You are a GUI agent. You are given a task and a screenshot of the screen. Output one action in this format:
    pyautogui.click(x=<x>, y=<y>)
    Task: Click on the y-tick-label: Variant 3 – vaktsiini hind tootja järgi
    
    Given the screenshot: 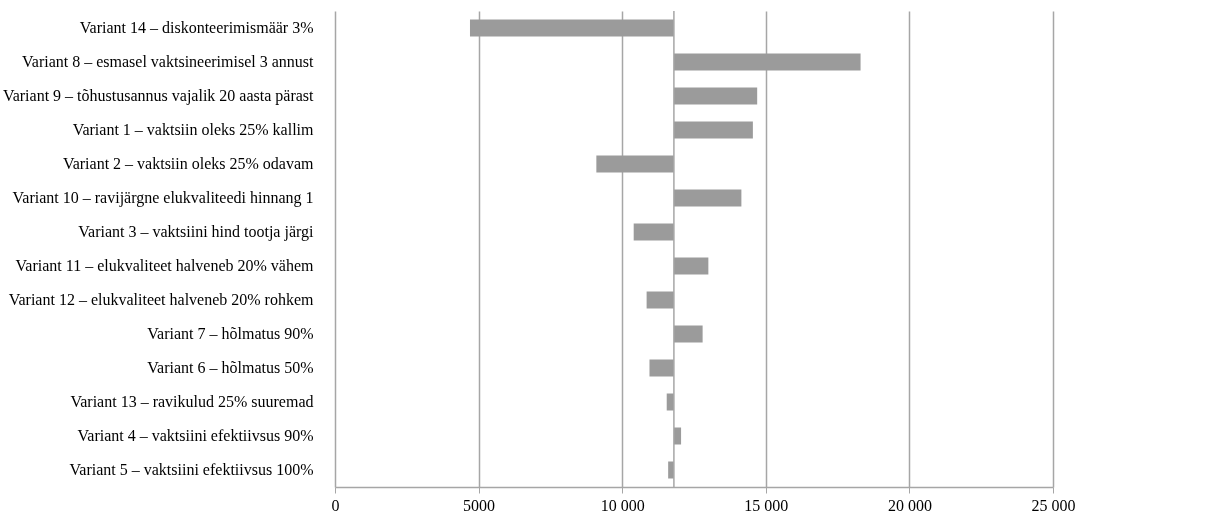 What is the action you would take?
    pyautogui.click(x=196, y=232)
    